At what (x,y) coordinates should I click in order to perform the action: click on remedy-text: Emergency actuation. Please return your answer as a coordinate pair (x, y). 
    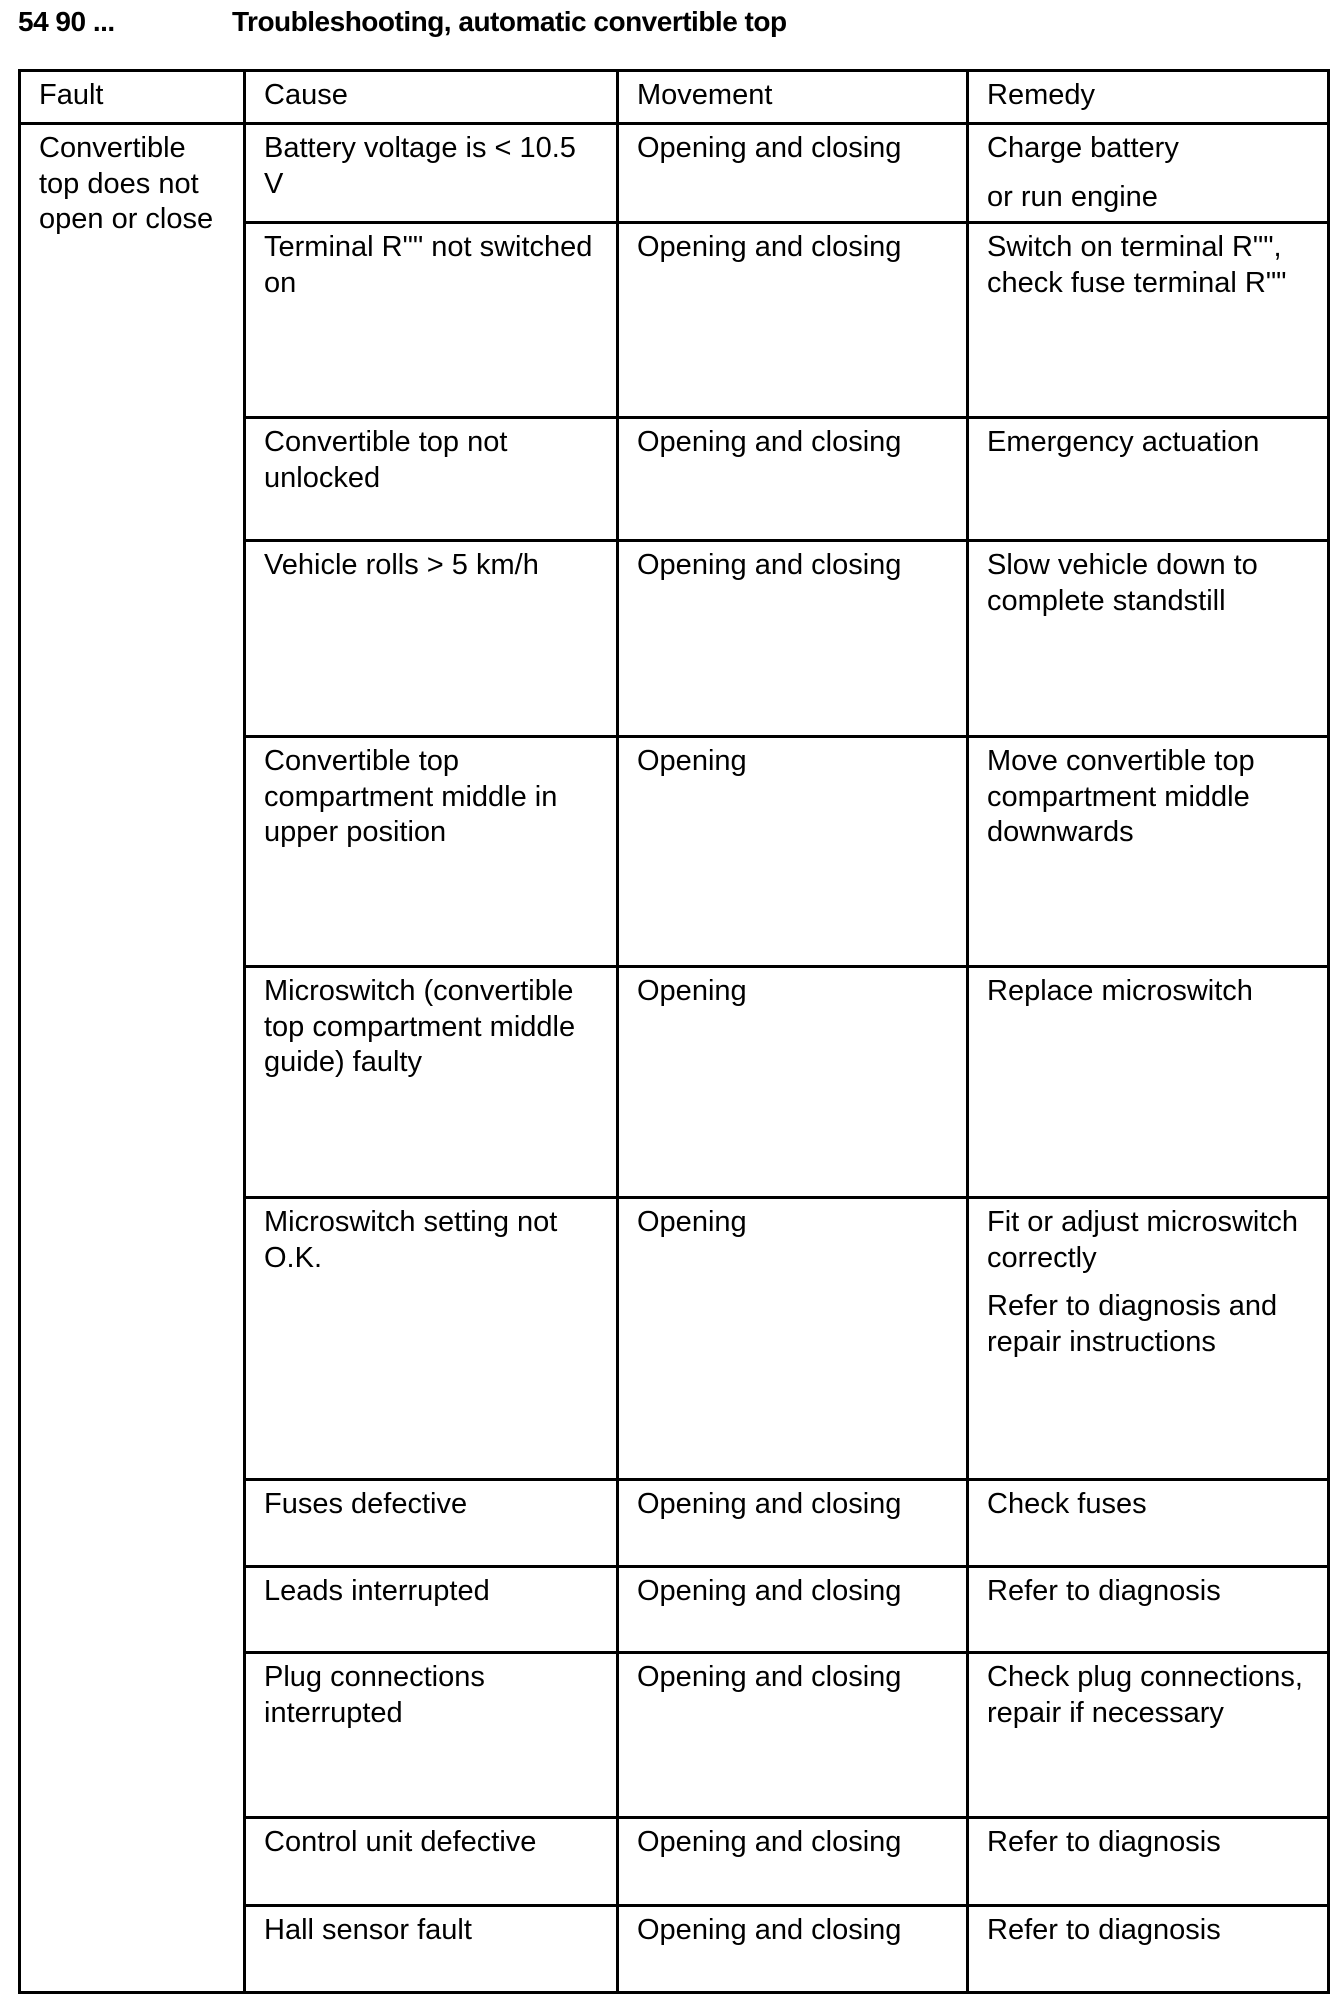
    Looking at the image, I should click on (1123, 442).